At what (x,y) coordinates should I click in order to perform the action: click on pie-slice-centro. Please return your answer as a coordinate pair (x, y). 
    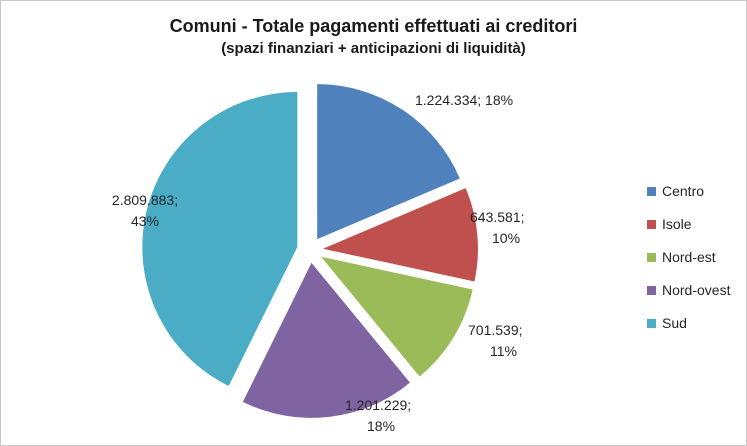
    Looking at the image, I should click on (388, 162).